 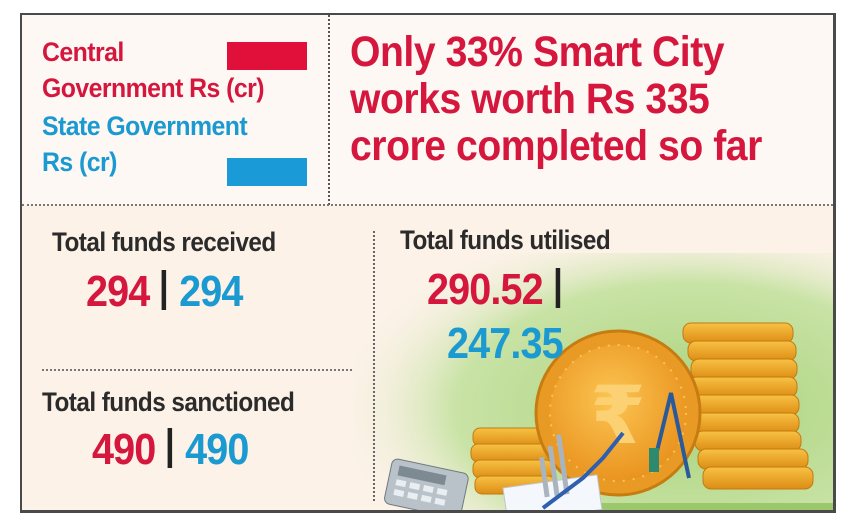 I want to click on sanctioned-title: Total funds sanctioned, so click(x=168, y=402).